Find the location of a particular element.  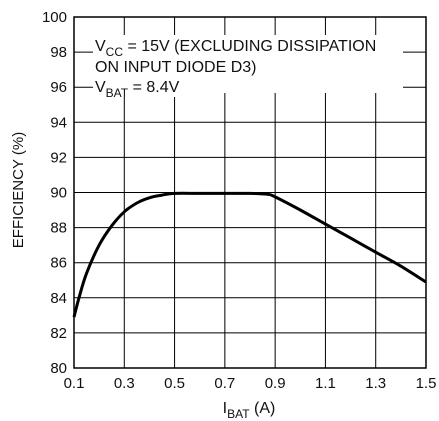

x-tick-label: 0.1 is located at coordinates (74, 383).